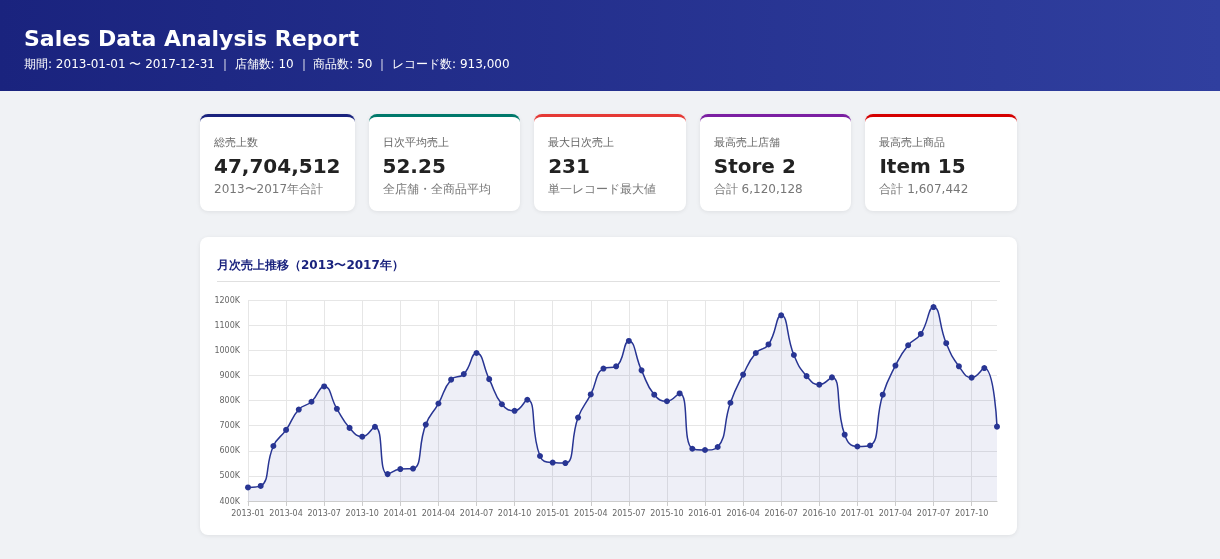 The image size is (1220, 559). Describe the element at coordinates (758, 189) in the screenshot. I see `text: 合計 6,120,128` at that location.